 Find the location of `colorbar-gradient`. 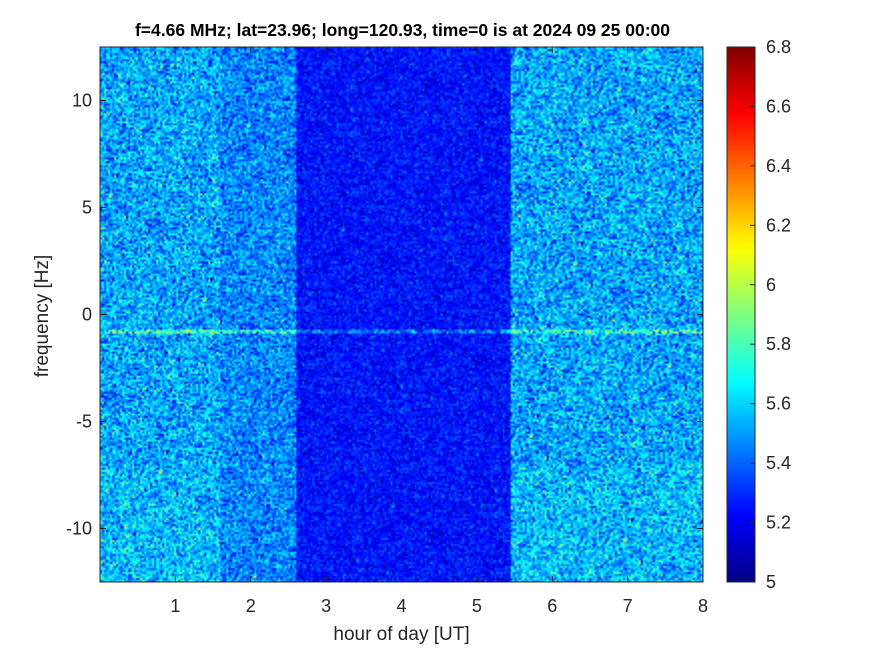

colorbar-gradient is located at coordinates (741, 314).